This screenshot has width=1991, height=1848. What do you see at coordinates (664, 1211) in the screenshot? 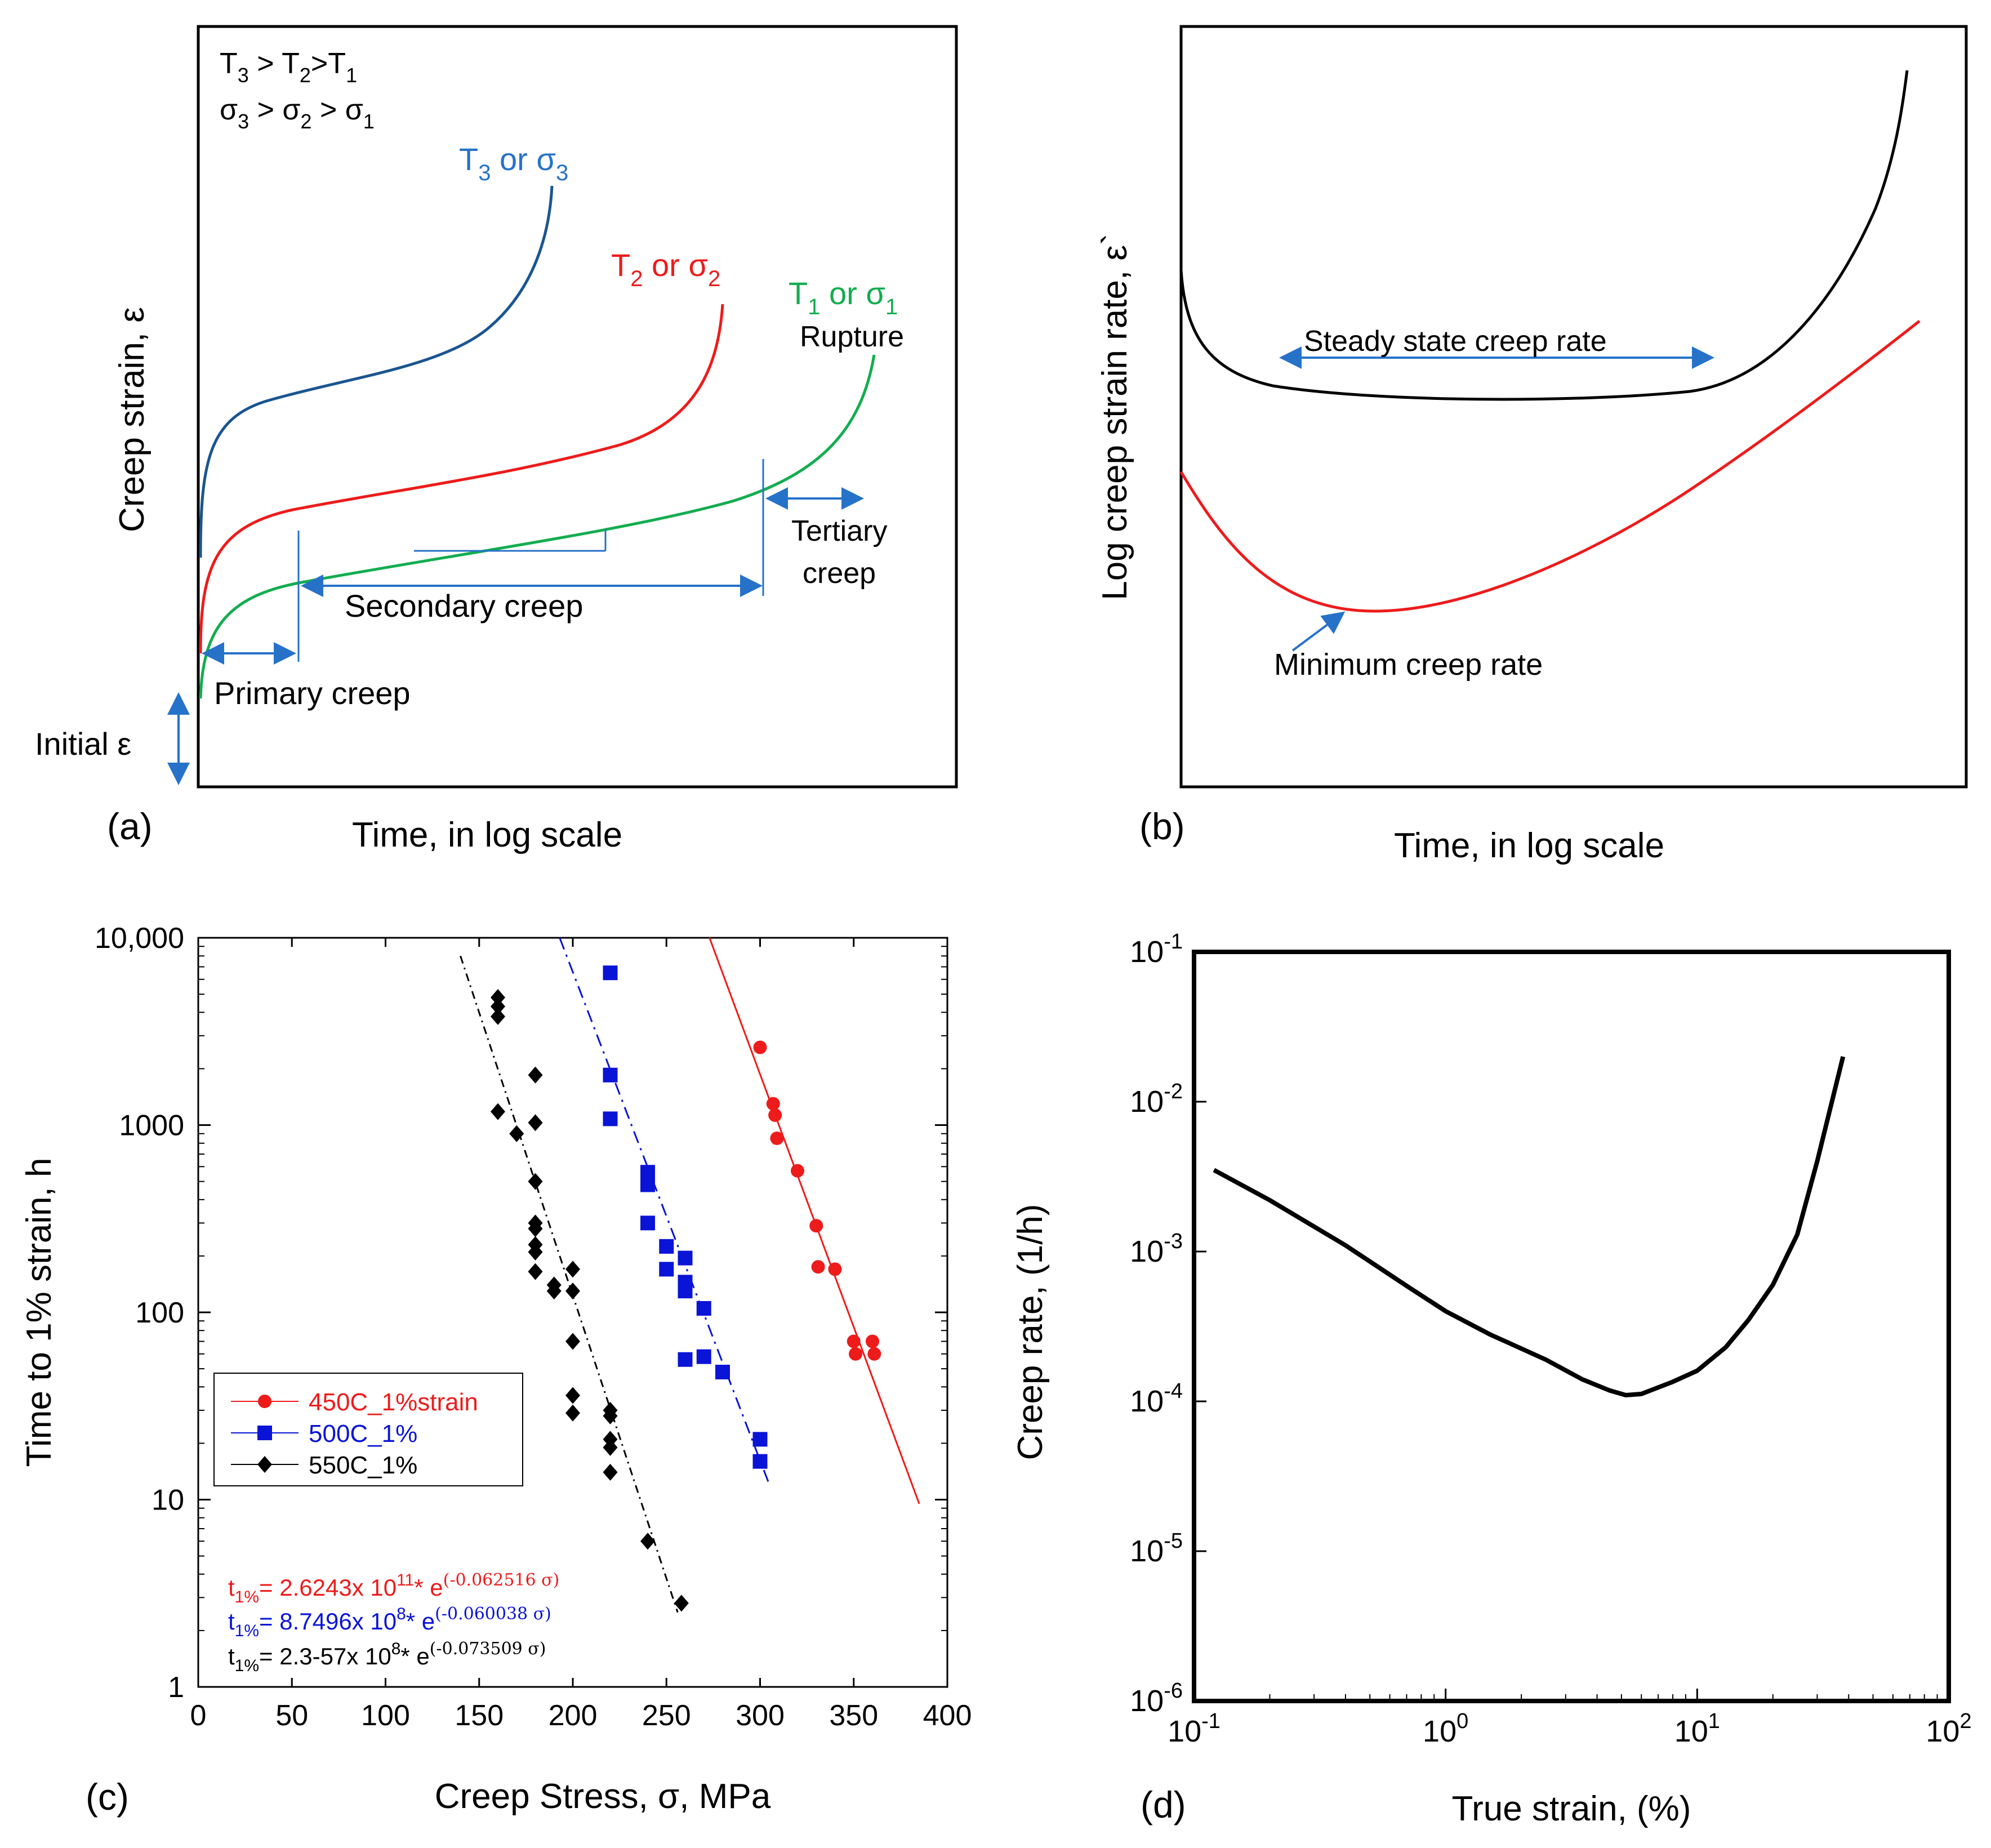
I see `fit-line-500C_1%` at bounding box center [664, 1211].